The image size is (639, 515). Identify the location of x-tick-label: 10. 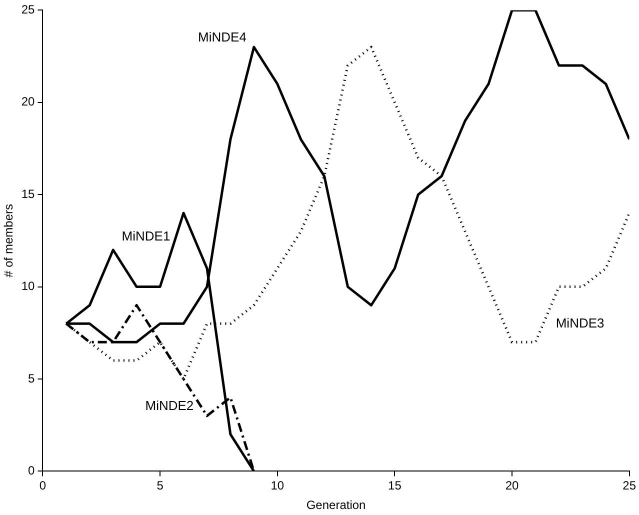
(277, 485).